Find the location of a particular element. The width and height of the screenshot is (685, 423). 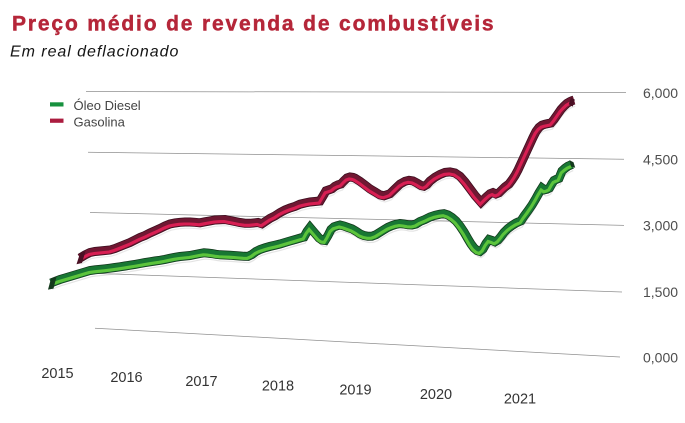

svg-text: 2018 is located at coordinates (278, 386).